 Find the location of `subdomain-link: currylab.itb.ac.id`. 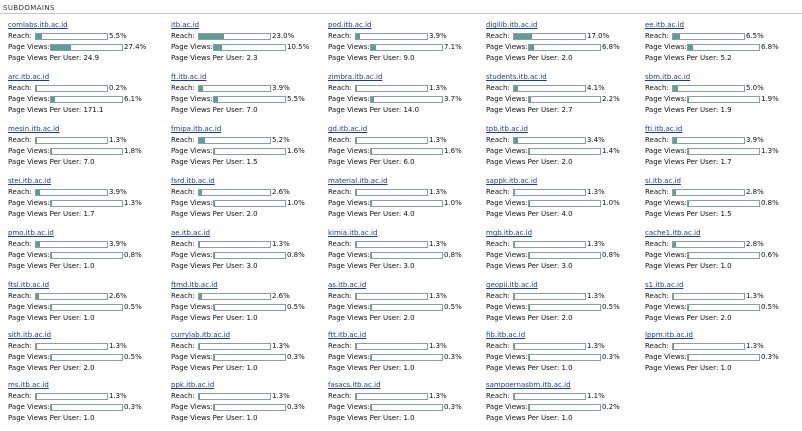

subdomain-link: currylab.itb.ac.id is located at coordinates (201, 335).